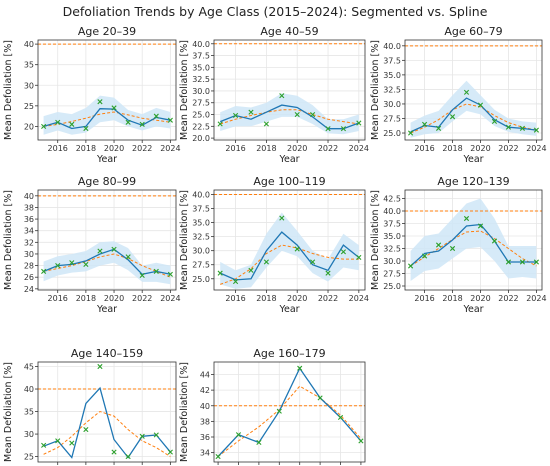 The image size is (550, 466). What do you see at coordinates (472, 159) in the screenshot?
I see `panel-3-xlabel: Year` at bounding box center [472, 159].